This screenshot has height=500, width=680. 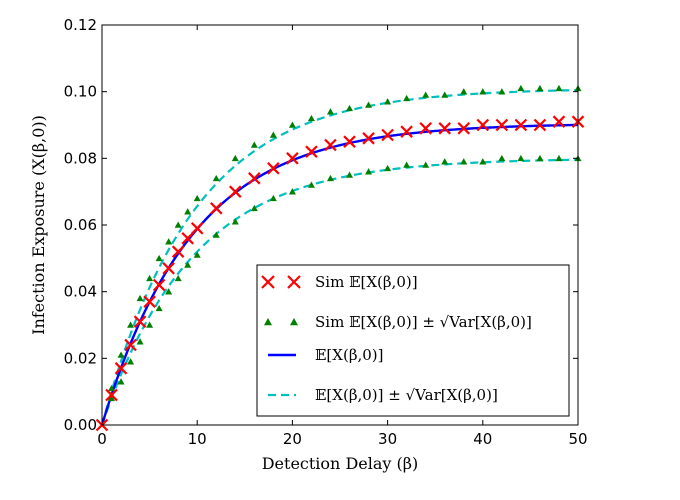 What do you see at coordinates (80, 158) in the screenshot?
I see `y-tick-label: 0.08` at bounding box center [80, 158].